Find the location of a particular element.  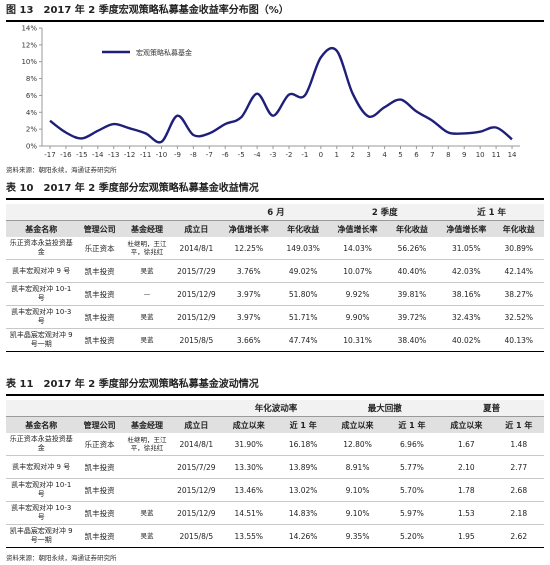

value-cell: 2.10 is located at coordinates (466, 467).